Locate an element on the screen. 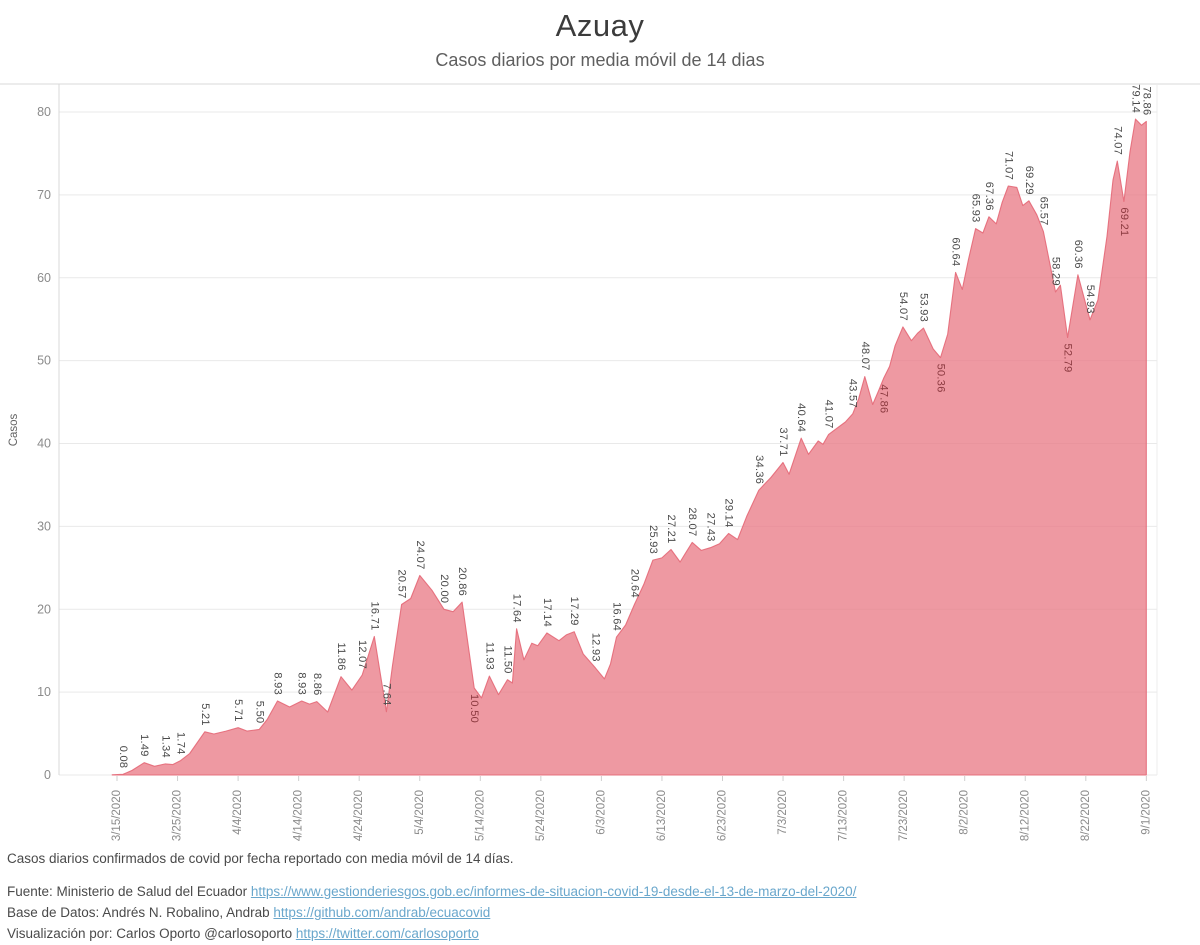 This screenshot has height=945, width=1200. y-tick-label: 0 is located at coordinates (47, 775).